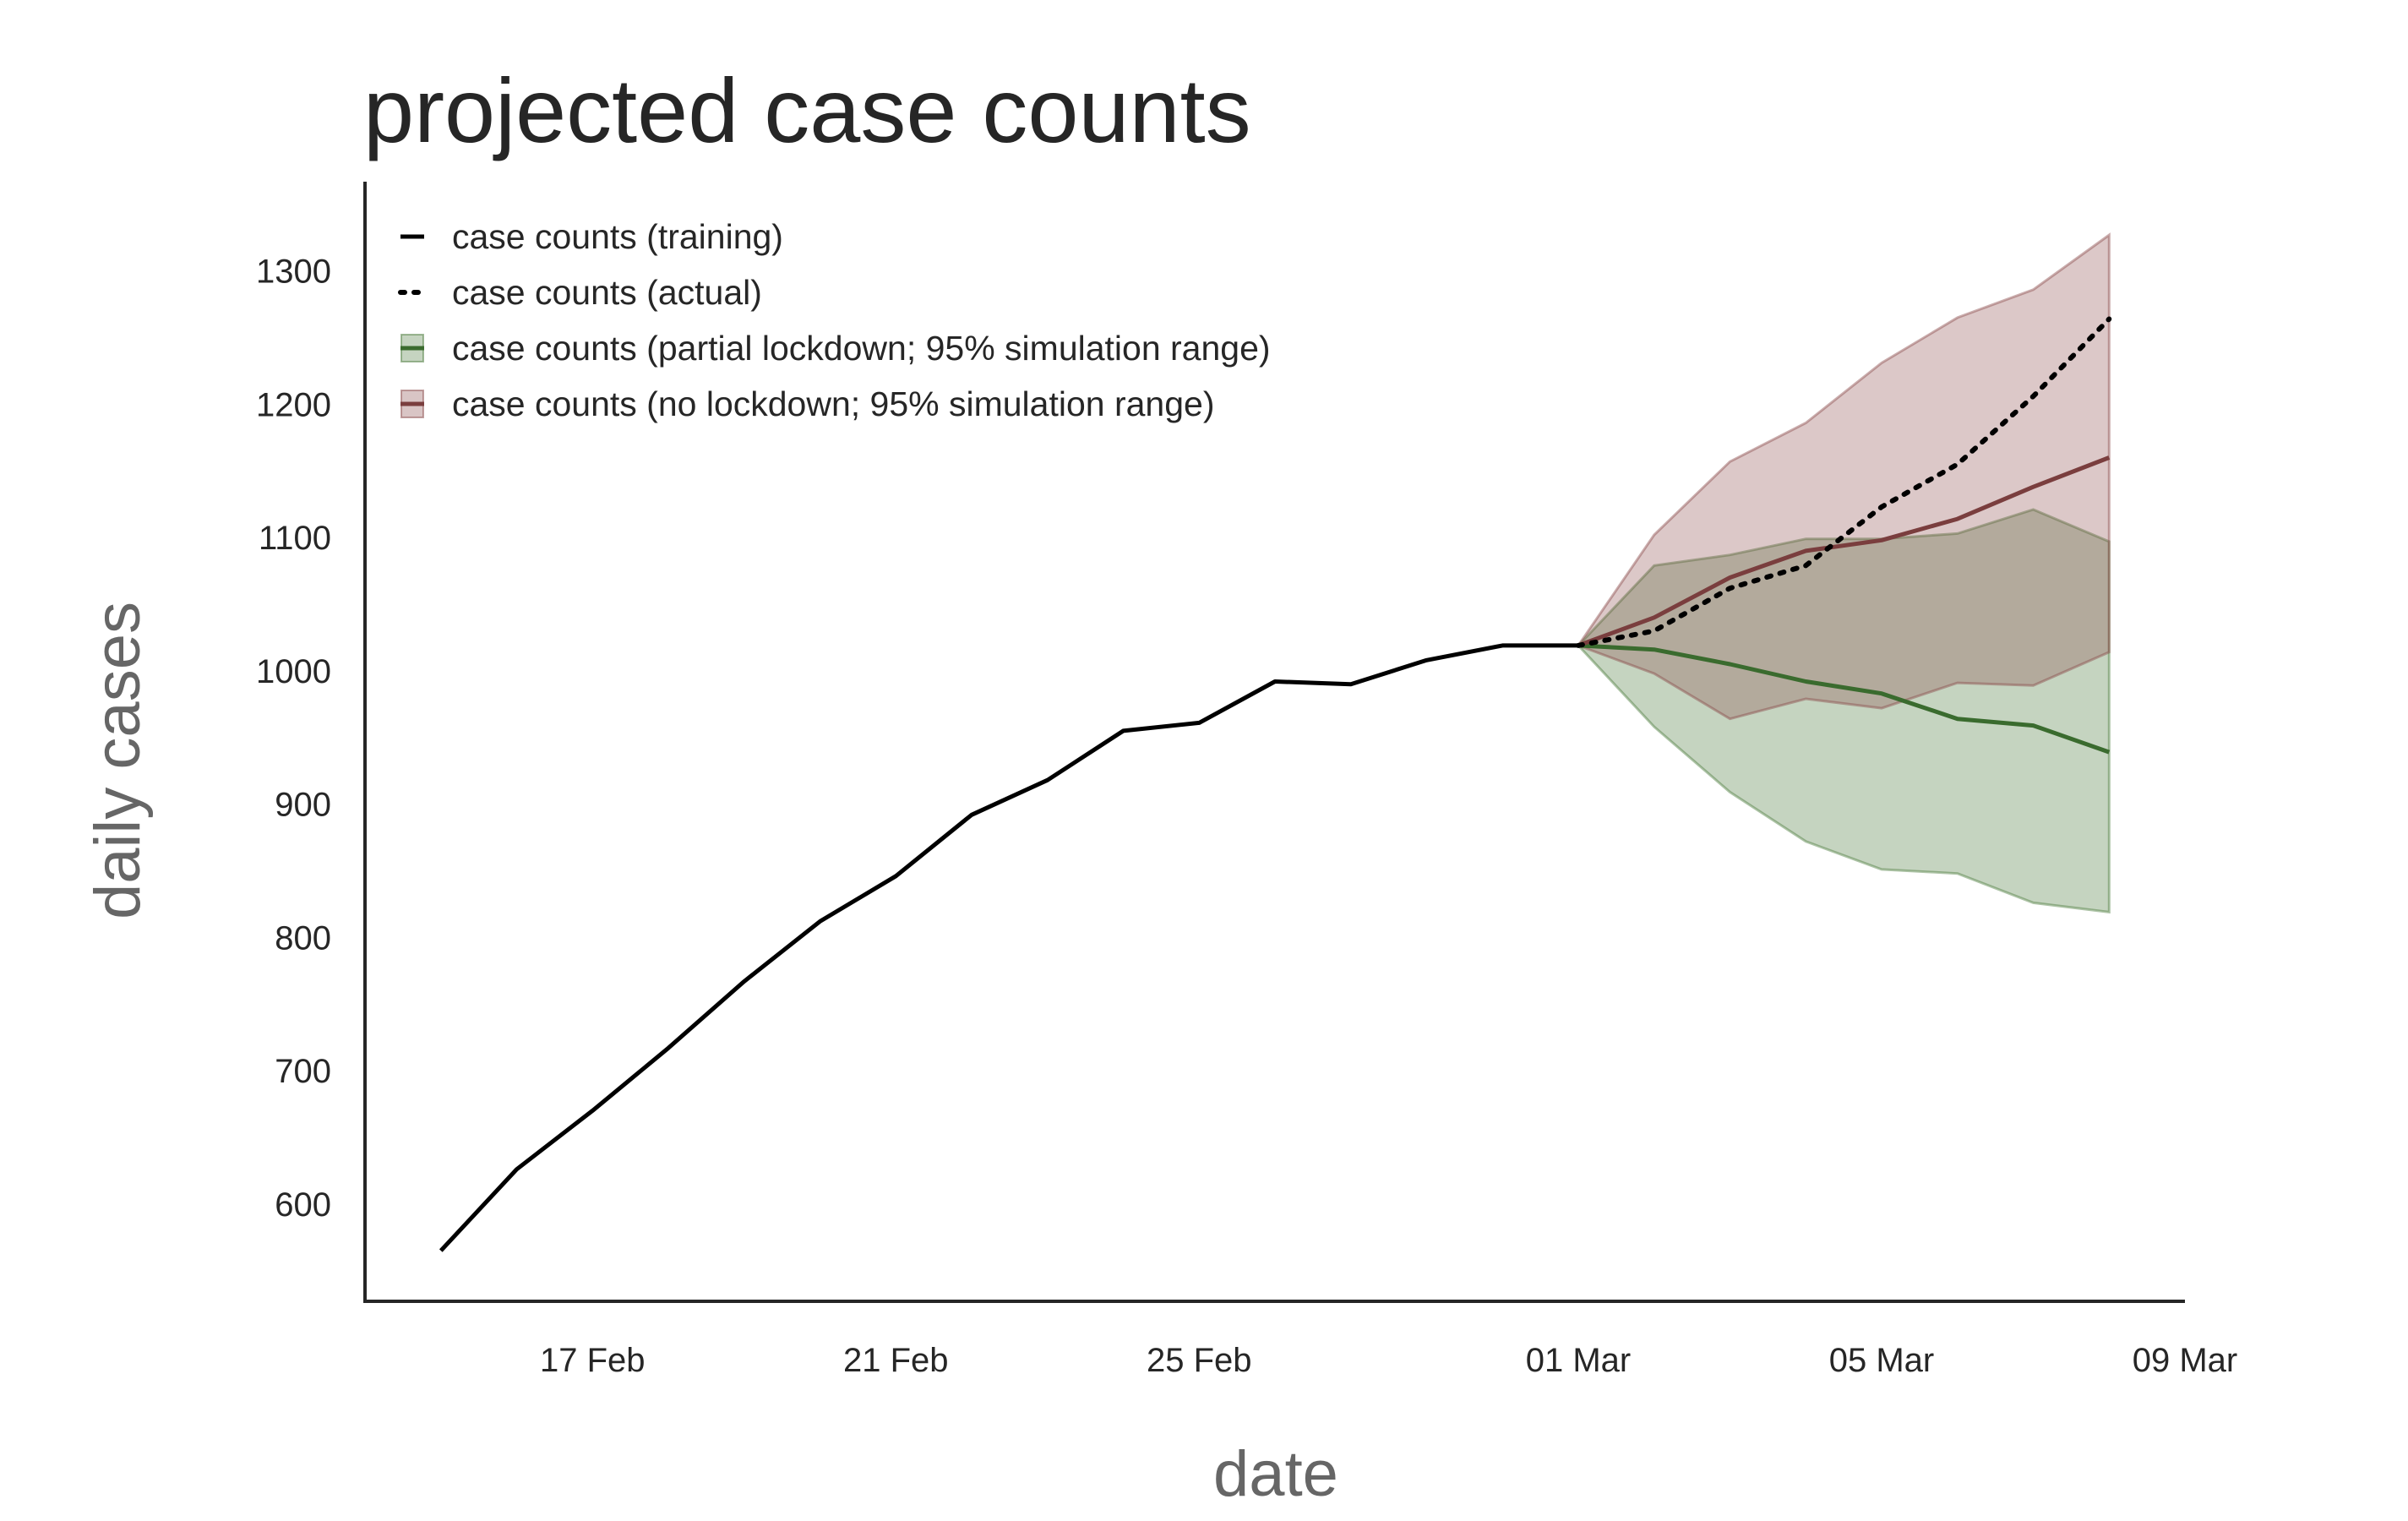  I want to click on band-no-lockdown, so click(1843, 476).